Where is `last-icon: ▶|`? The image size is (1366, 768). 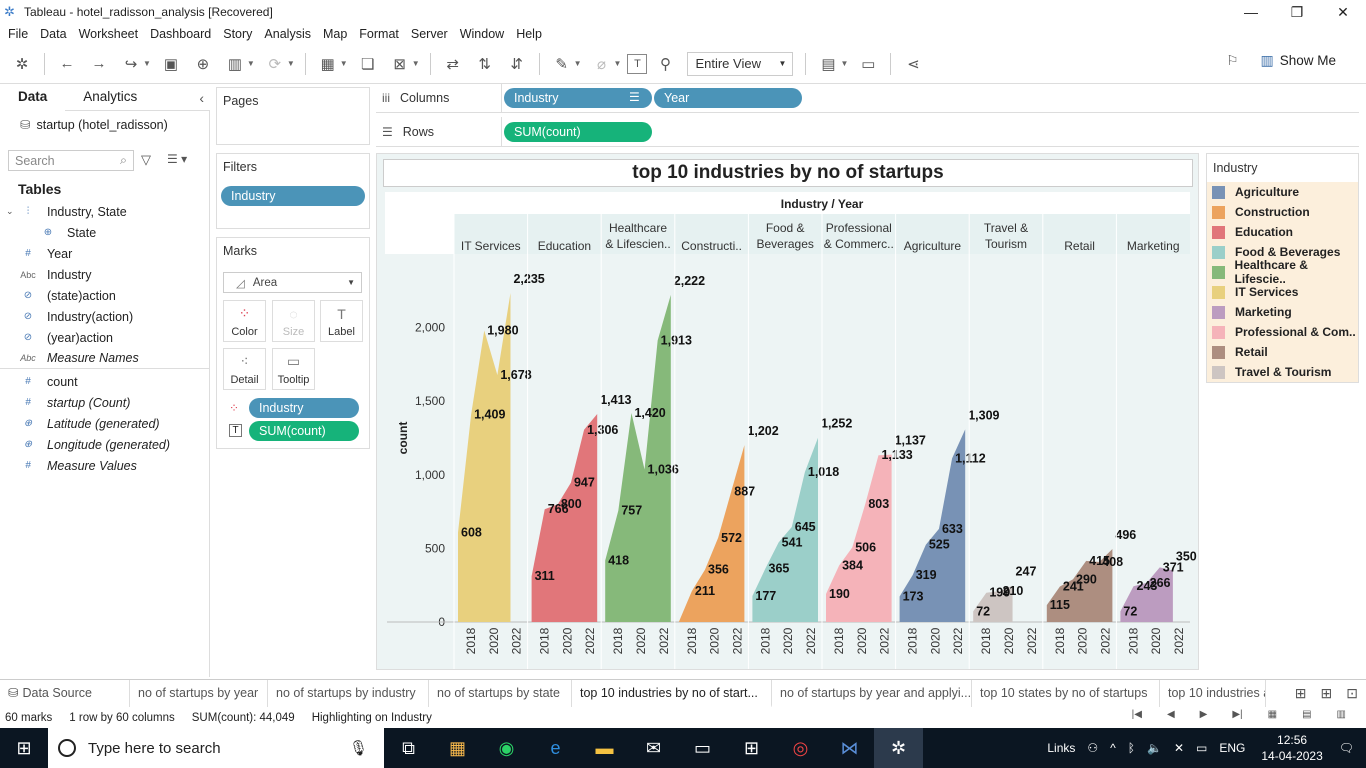
last-icon: ▶| is located at coordinates (1237, 714).